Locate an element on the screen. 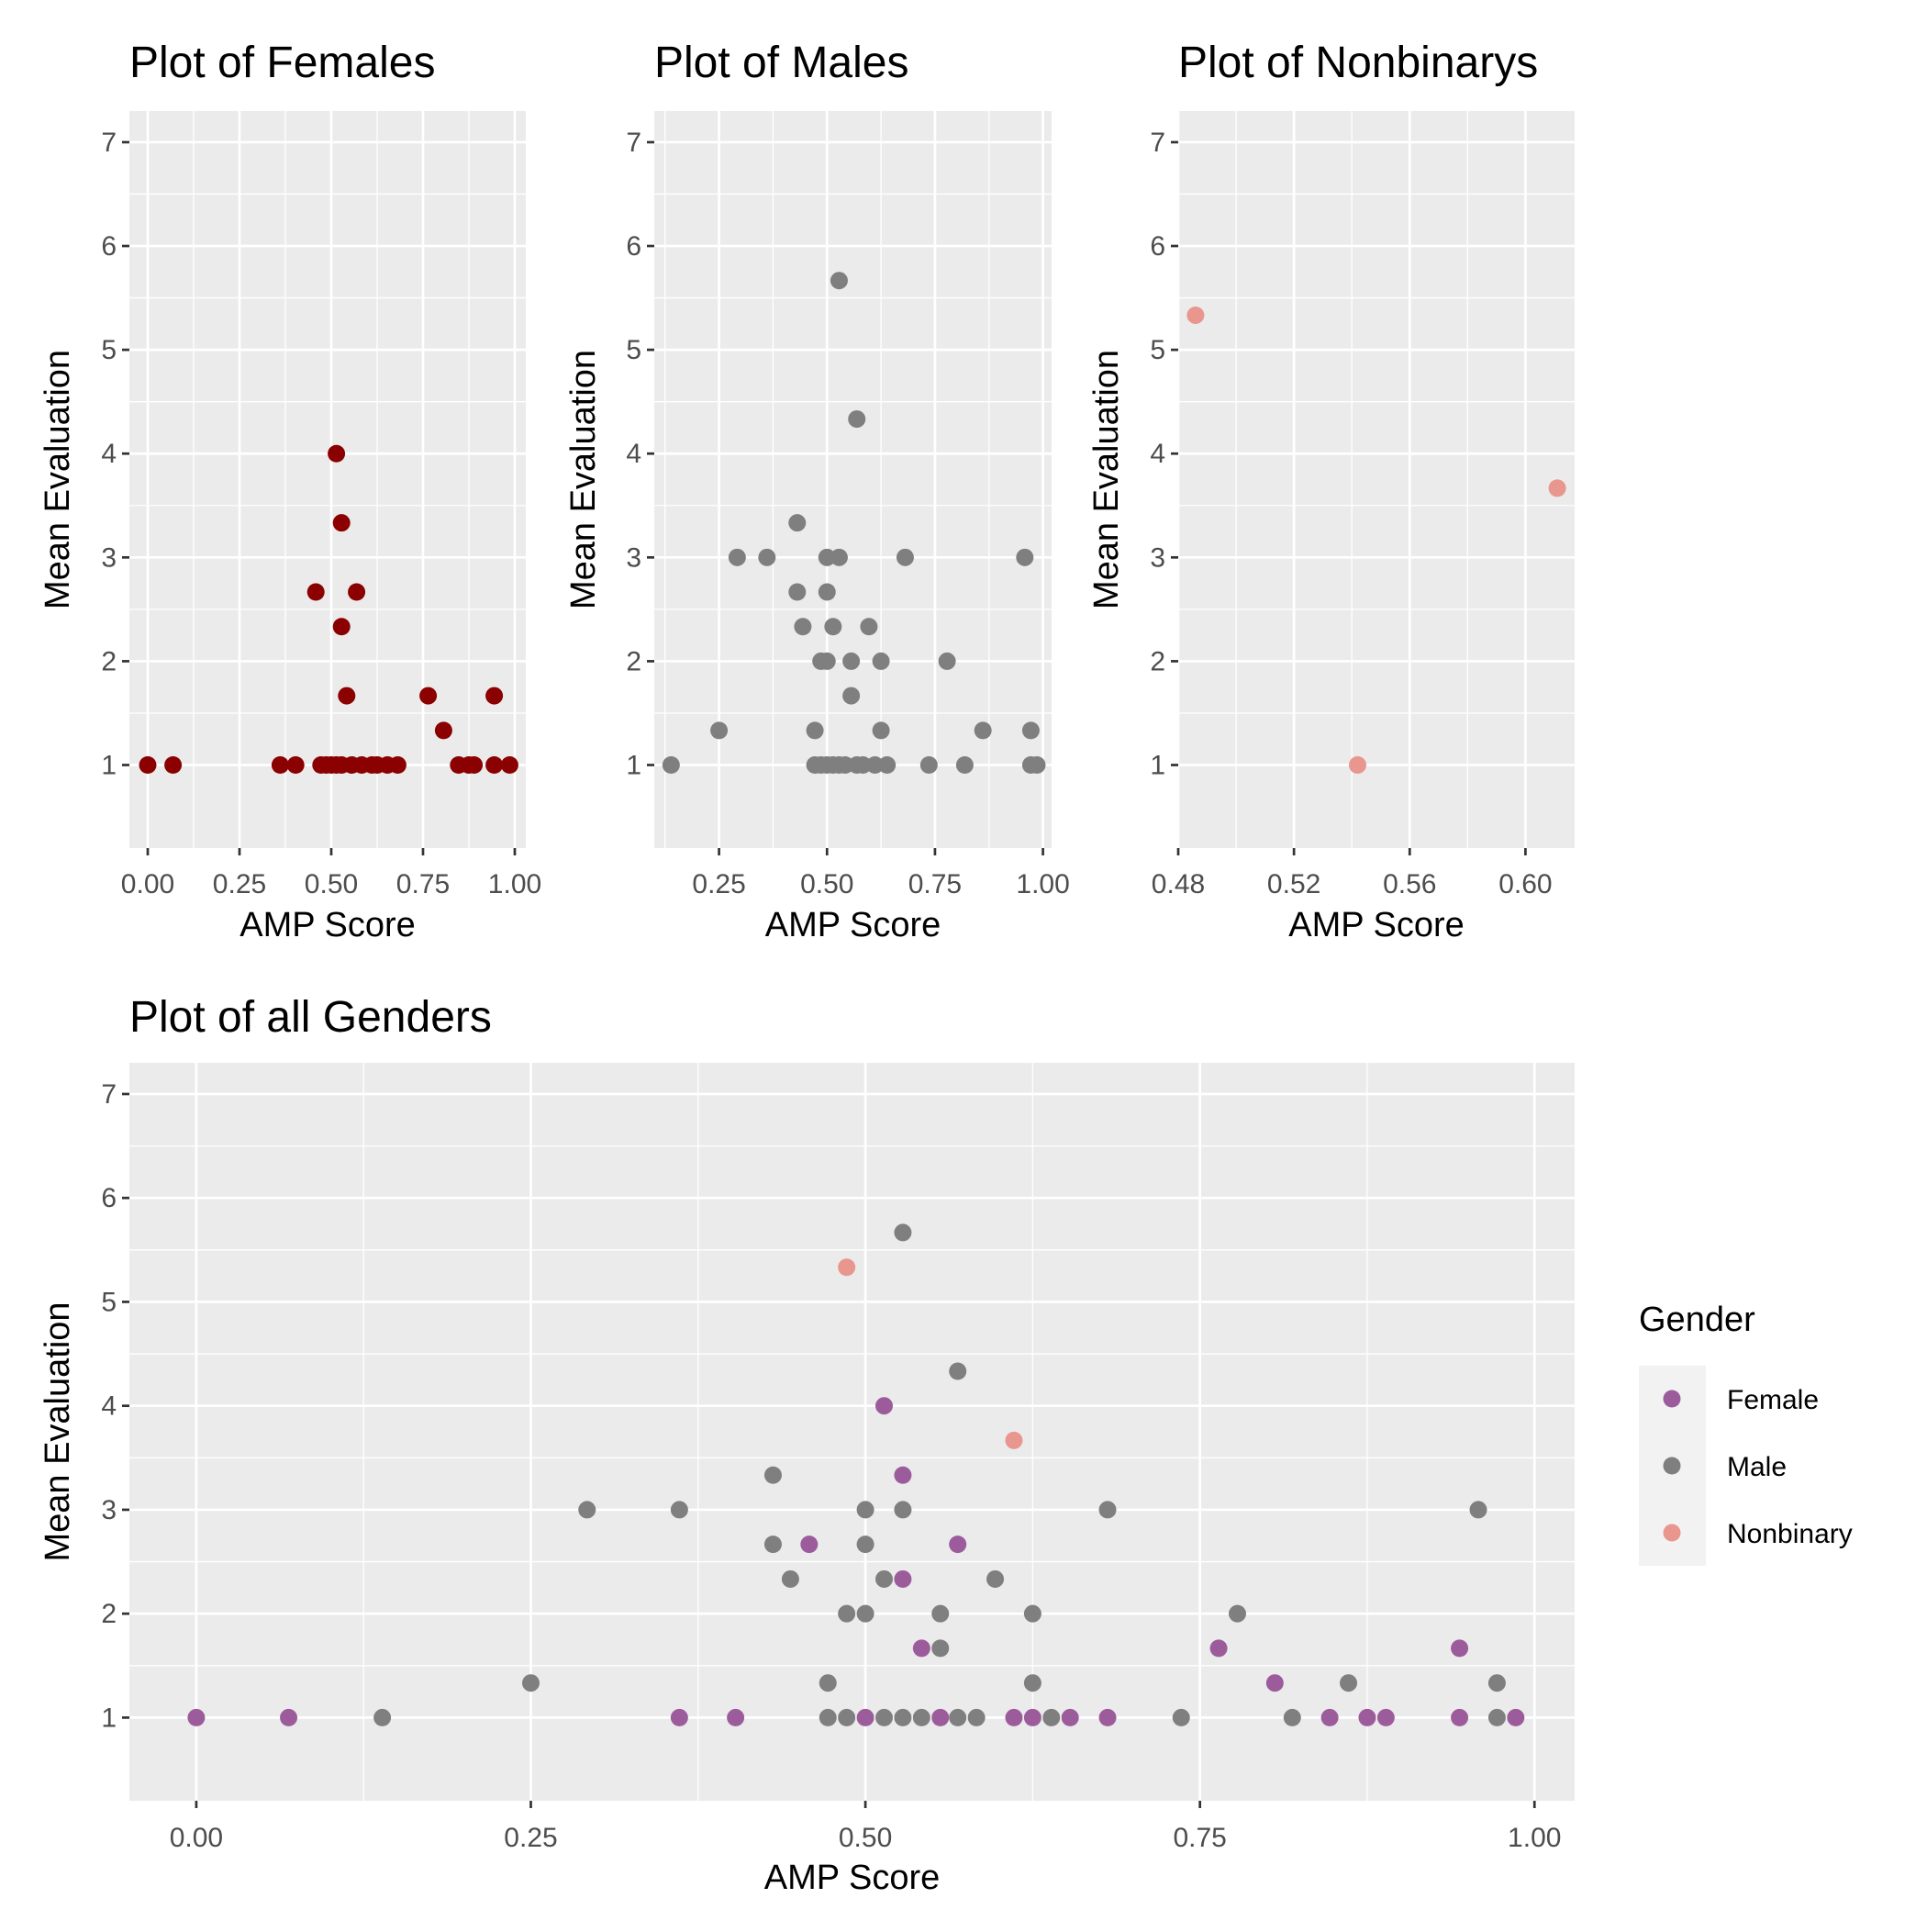 The height and width of the screenshot is (1932, 1927). x-tick-label: 0.56 is located at coordinates (1409, 884).